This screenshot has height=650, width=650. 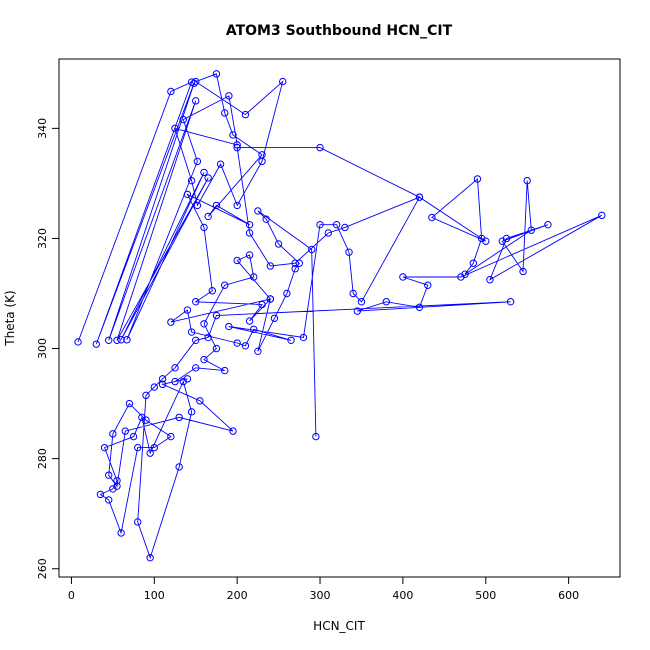 What do you see at coordinates (42, 568) in the screenshot?
I see `y-tick-label: 260` at bounding box center [42, 568].